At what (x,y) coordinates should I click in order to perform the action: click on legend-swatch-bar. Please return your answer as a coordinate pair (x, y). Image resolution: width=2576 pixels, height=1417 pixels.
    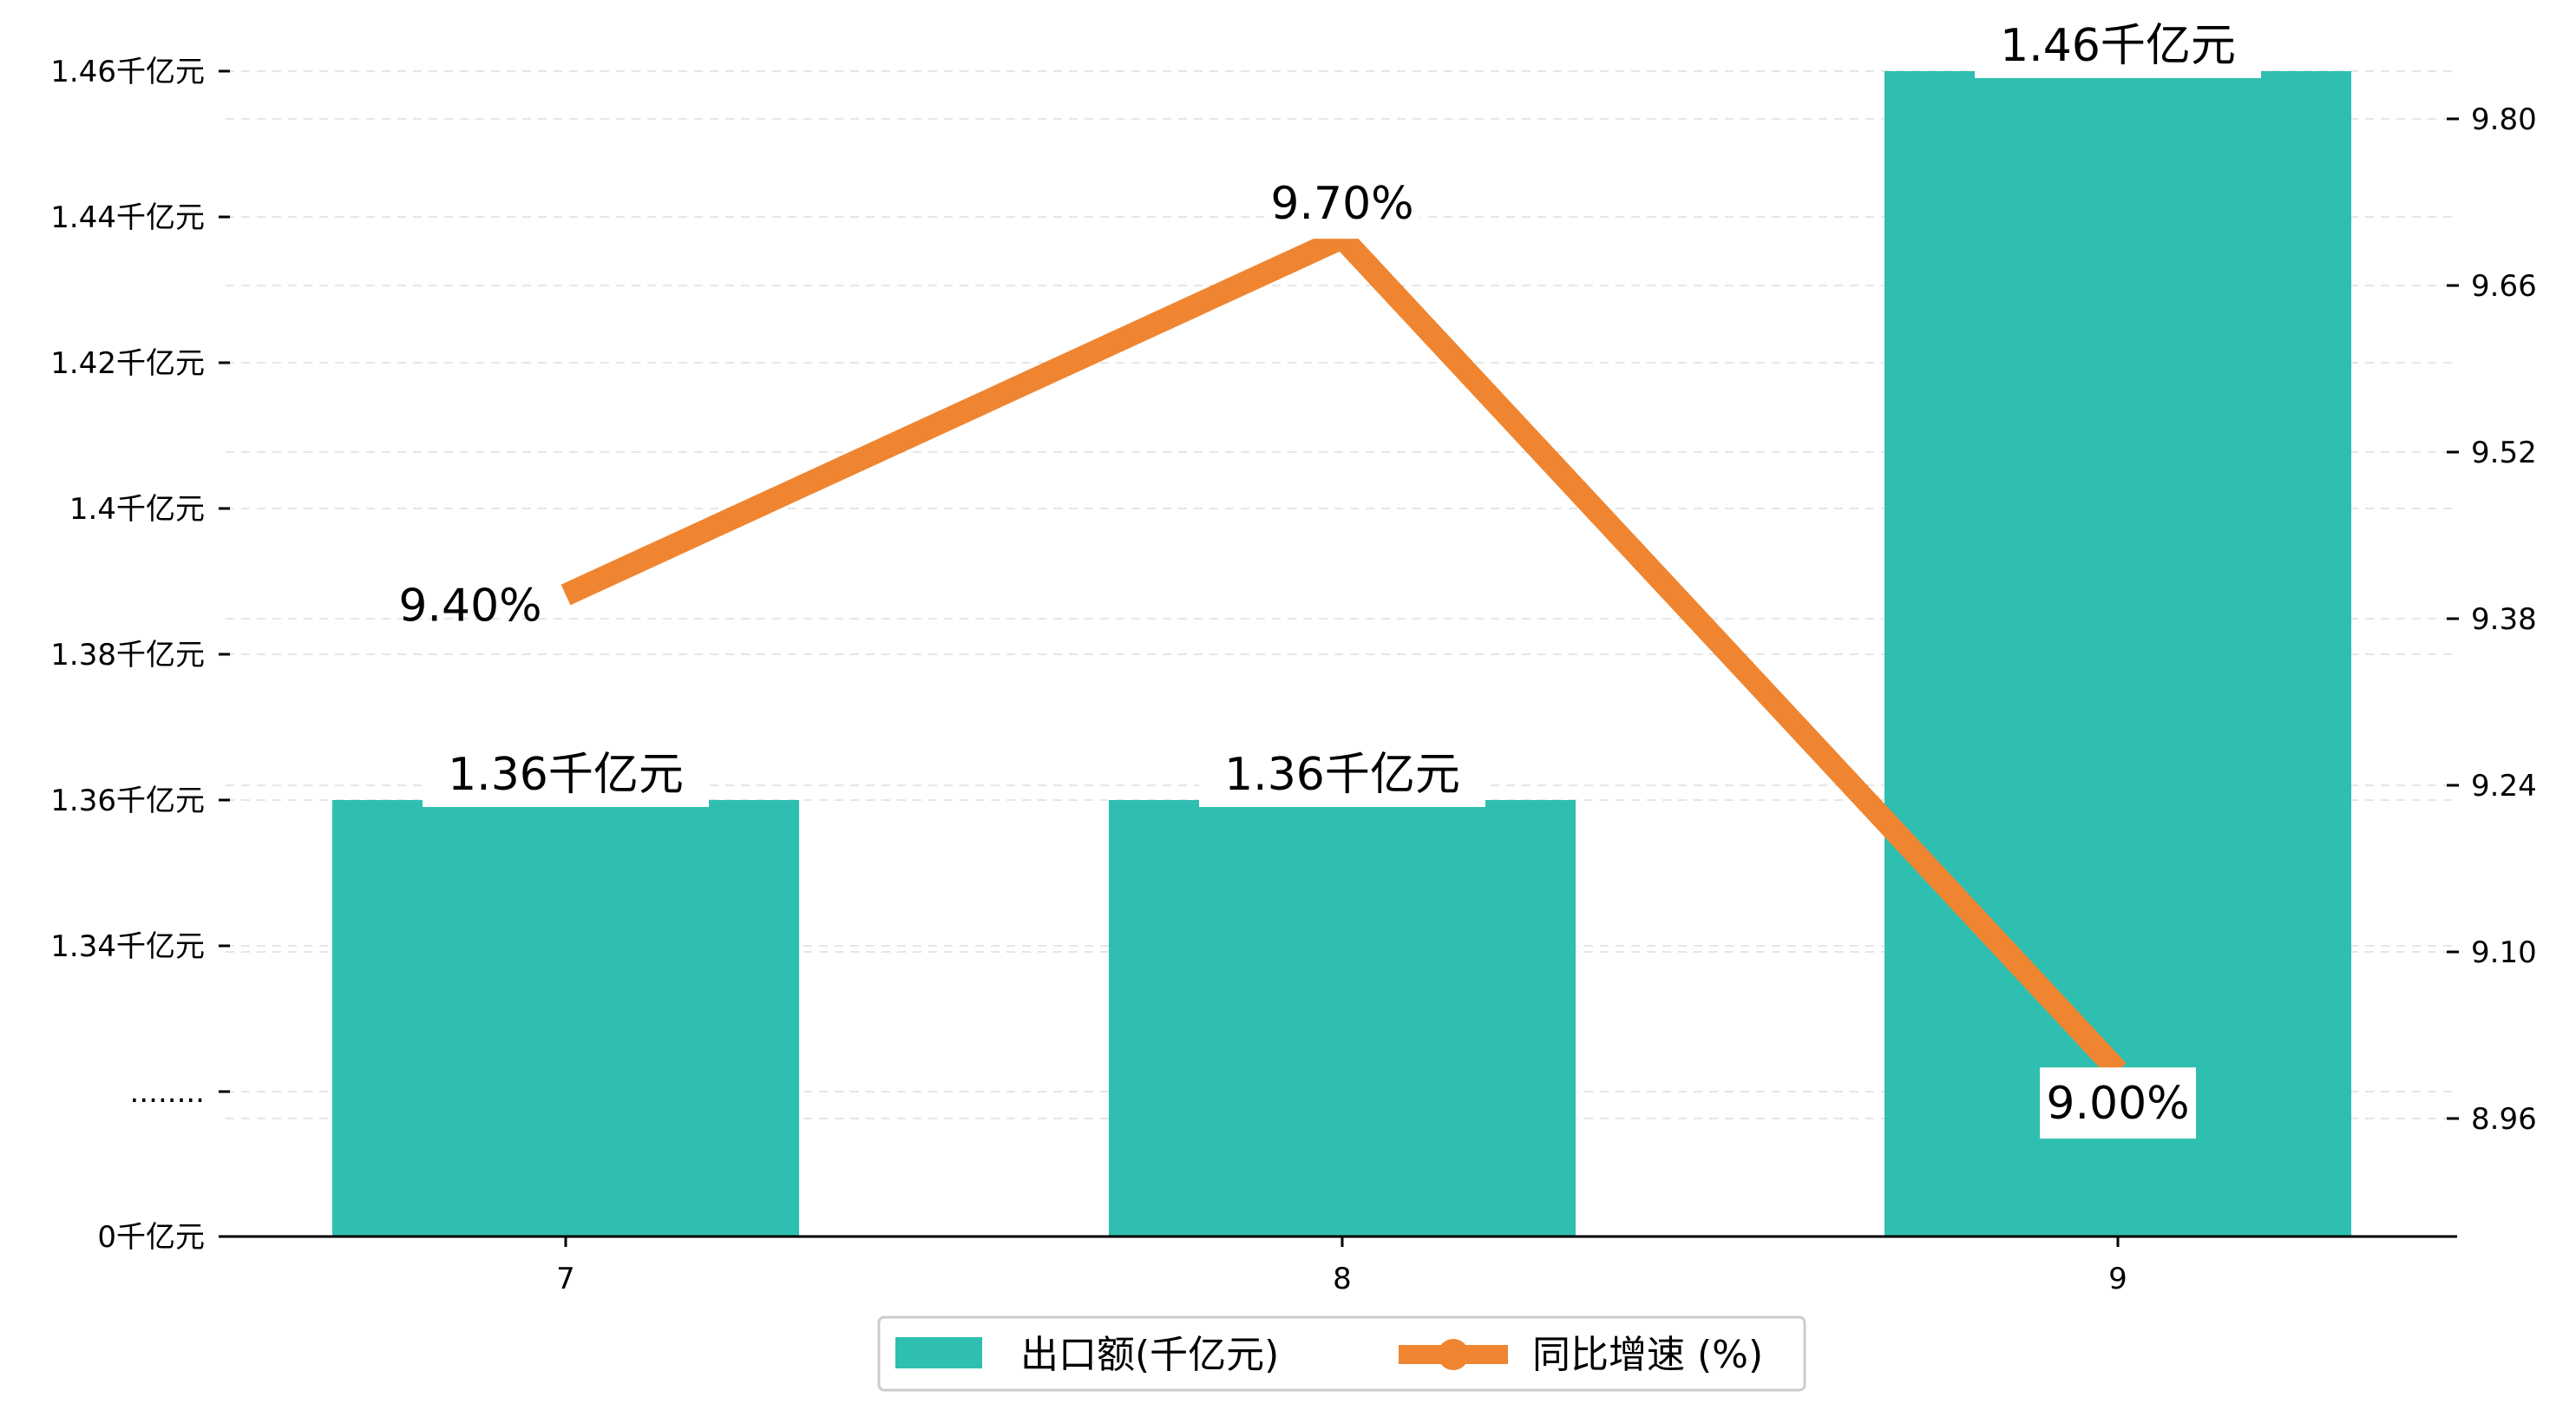
    Looking at the image, I should click on (938, 1353).